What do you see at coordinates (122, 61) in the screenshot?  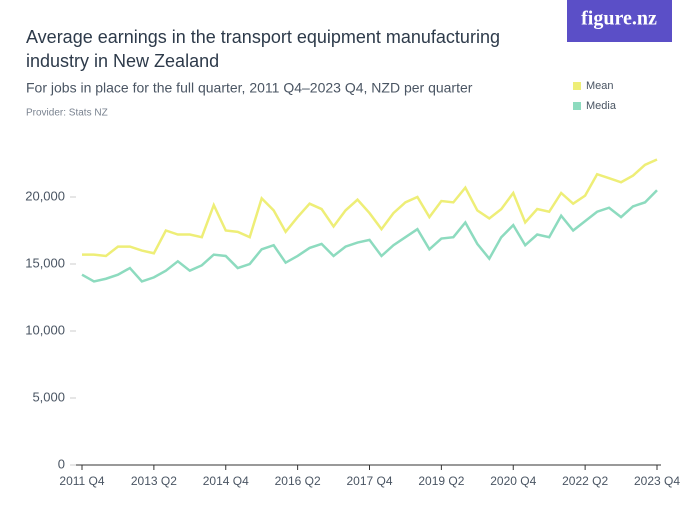 I see `chart-title: industry in New Zealand` at bounding box center [122, 61].